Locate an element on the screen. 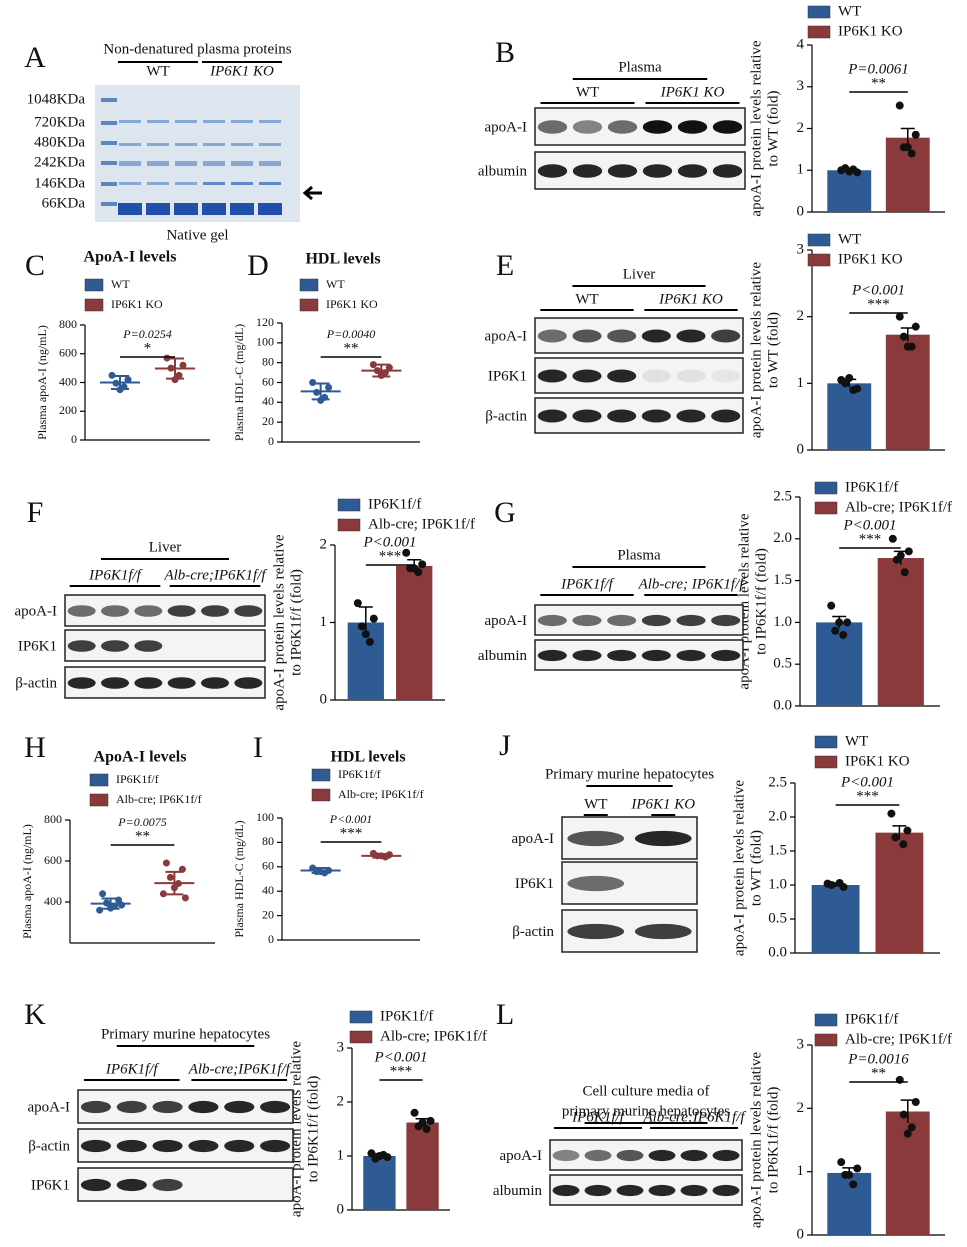  y-tick-label: 600 is located at coordinates (53, 860).